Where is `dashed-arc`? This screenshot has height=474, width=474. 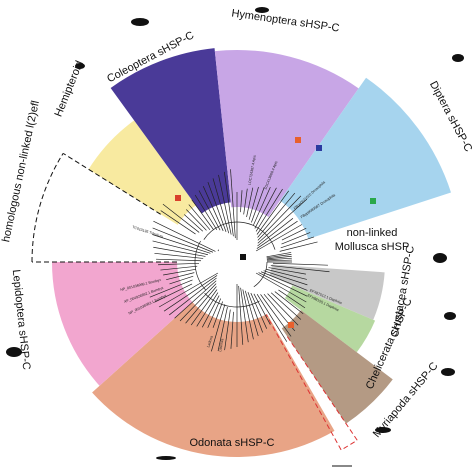 dashed-arc is located at coordinates (104, 208).